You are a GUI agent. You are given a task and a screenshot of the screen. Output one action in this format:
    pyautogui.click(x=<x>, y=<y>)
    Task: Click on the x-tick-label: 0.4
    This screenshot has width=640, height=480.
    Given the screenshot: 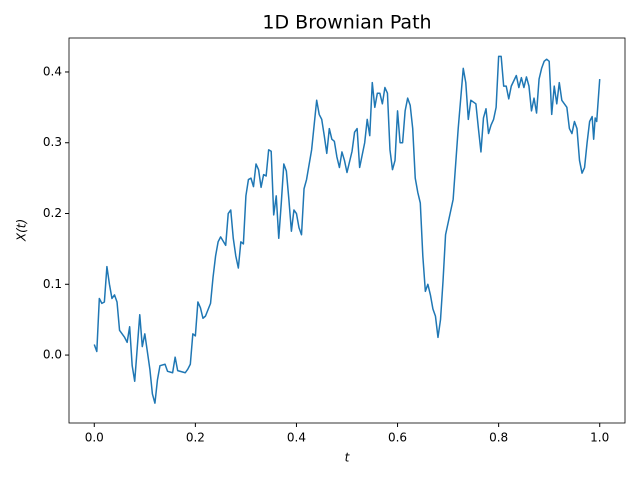 What is the action you would take?
    pyautogui.click(x=296, y=438)
    